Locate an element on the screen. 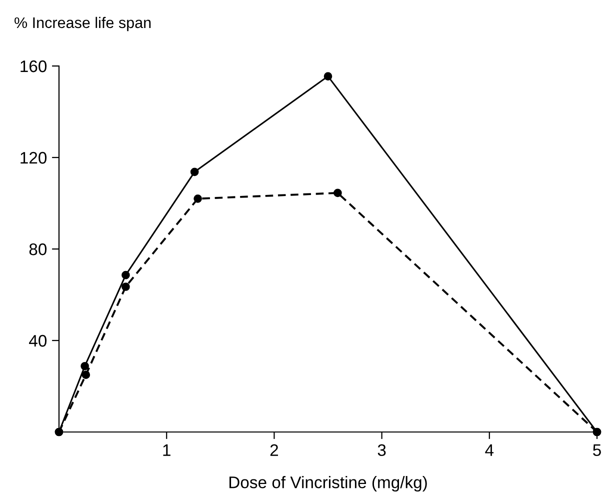 The height and width of the screenshot is (498, 614). x-tick-label: 1 is located at coordinates (166, 450).